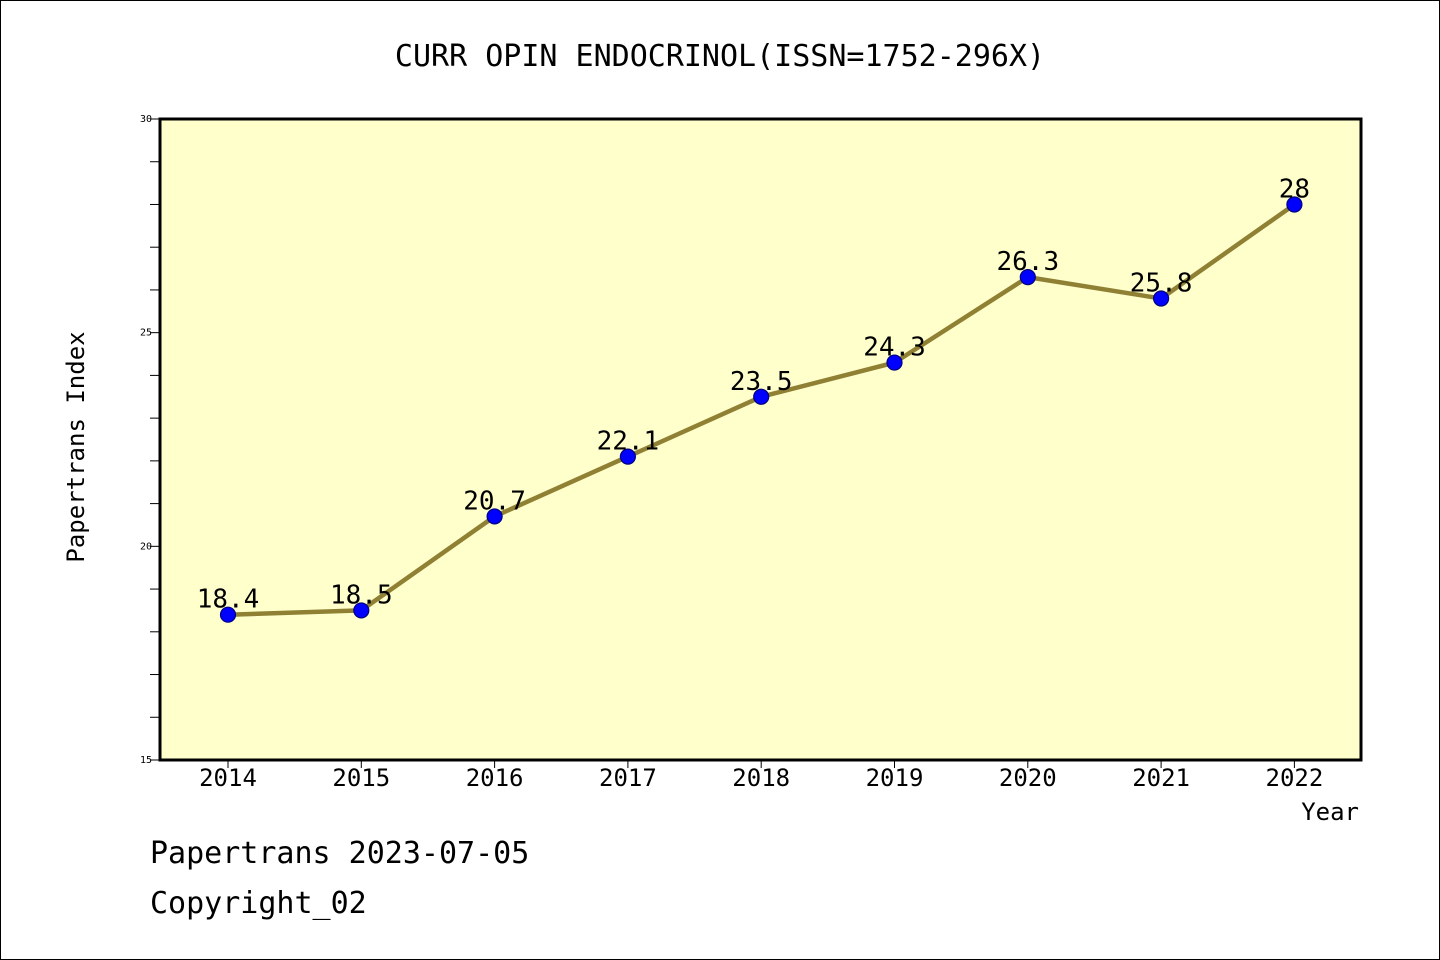 The image size is (1440, 960). I want to click on data-label: 25.8, so click(1161, 283).